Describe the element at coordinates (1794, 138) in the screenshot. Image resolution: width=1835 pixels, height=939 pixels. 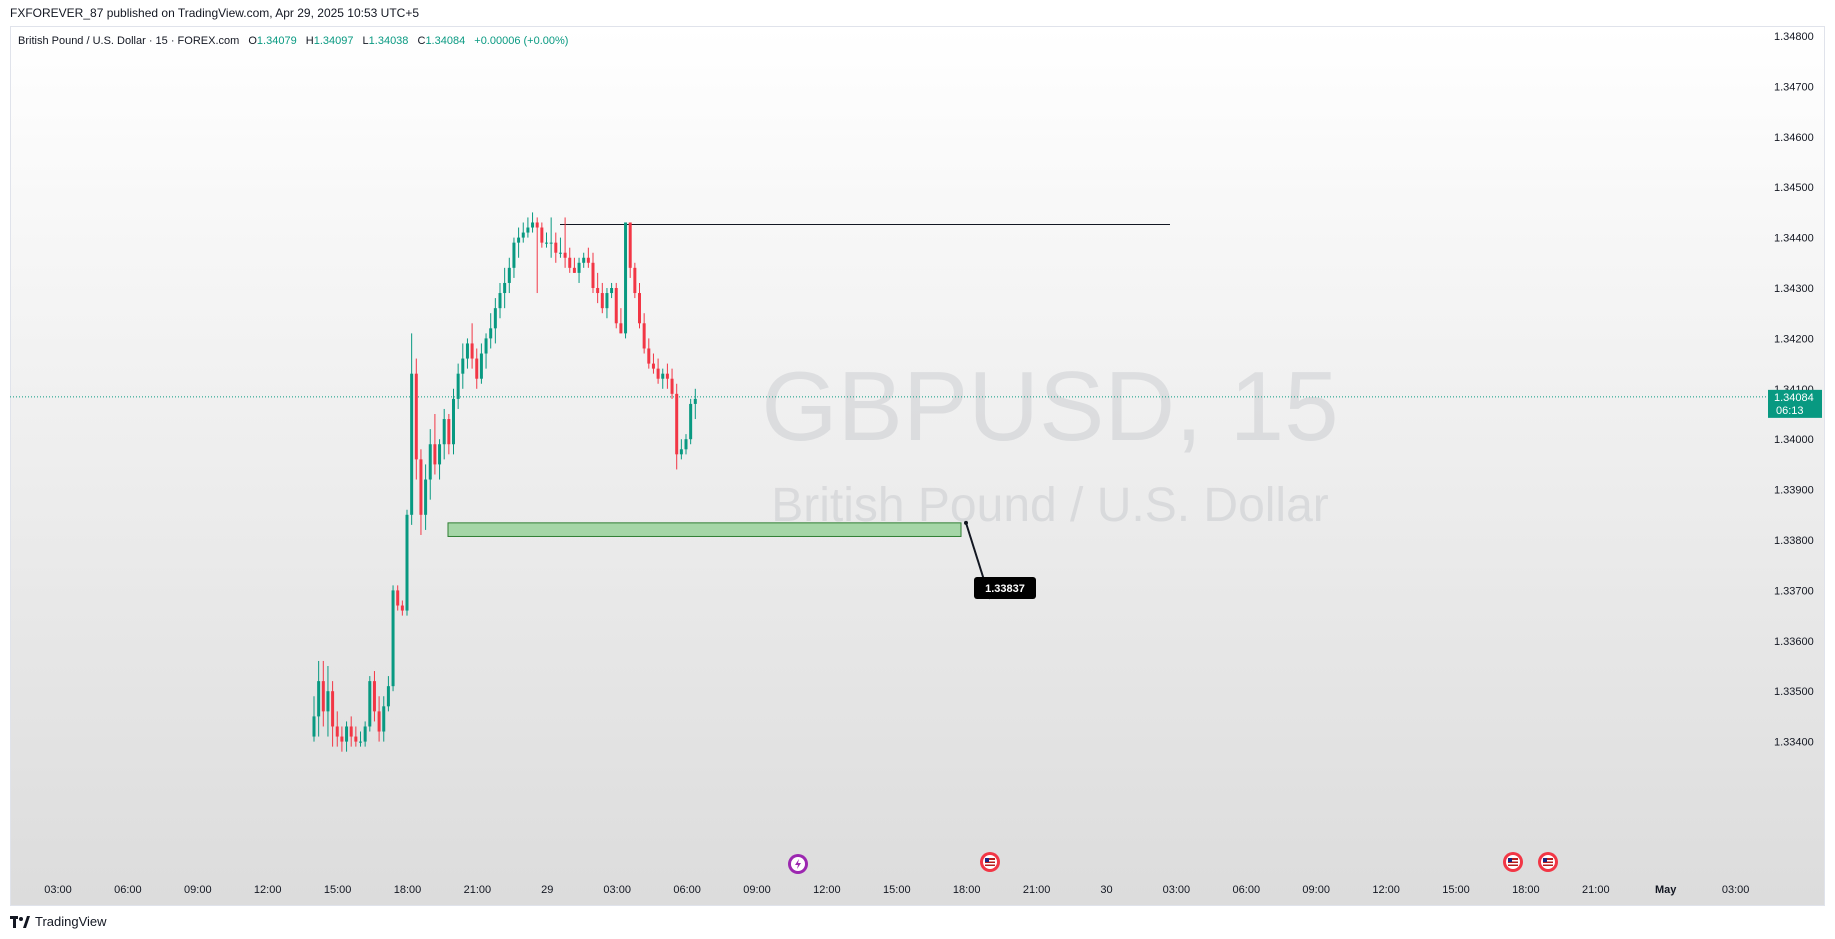
I see `price-tick-label: 1.34600` at that location.